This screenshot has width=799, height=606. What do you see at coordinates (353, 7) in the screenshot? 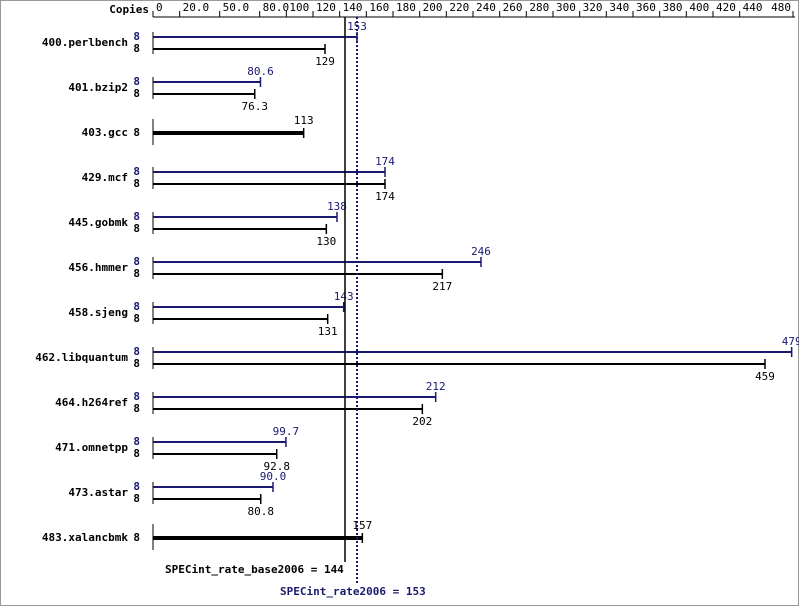
I see `x-tick-label: 140` at bounding box center [353, 7].